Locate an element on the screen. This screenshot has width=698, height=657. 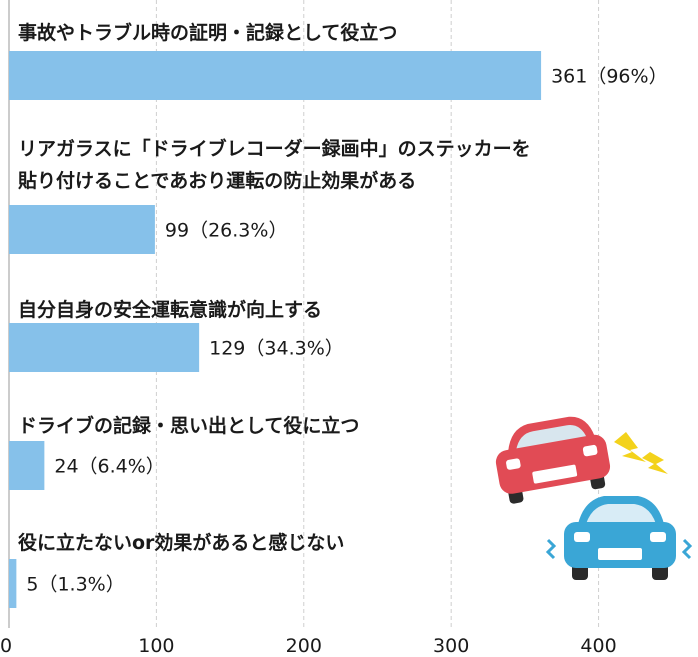
category-label: ドライブの記録・思い出として役に立つ is located at coordinates (188, 425).